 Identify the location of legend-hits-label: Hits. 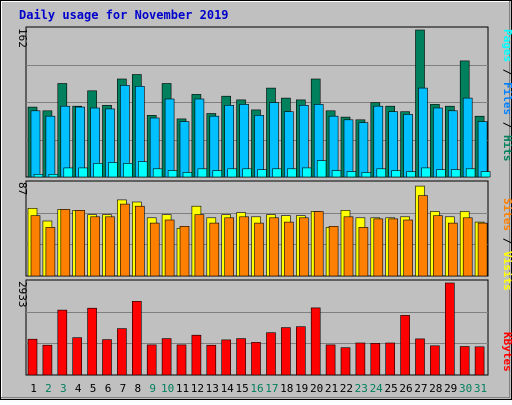
(506, 148).